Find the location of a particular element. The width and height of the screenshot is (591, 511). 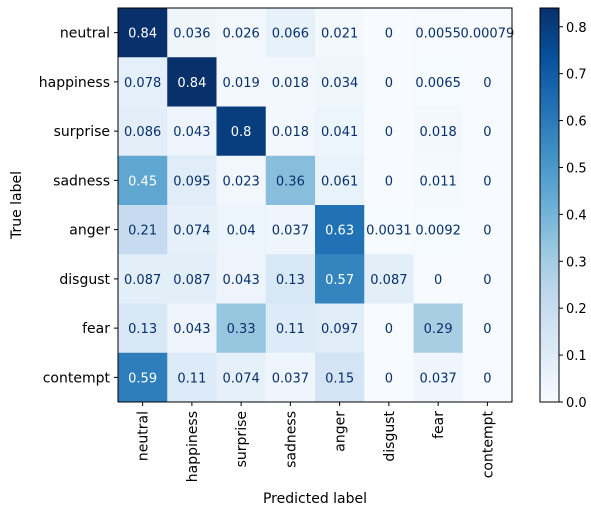

cell-value-label: 0.036 is located at coordinates (191, 34).